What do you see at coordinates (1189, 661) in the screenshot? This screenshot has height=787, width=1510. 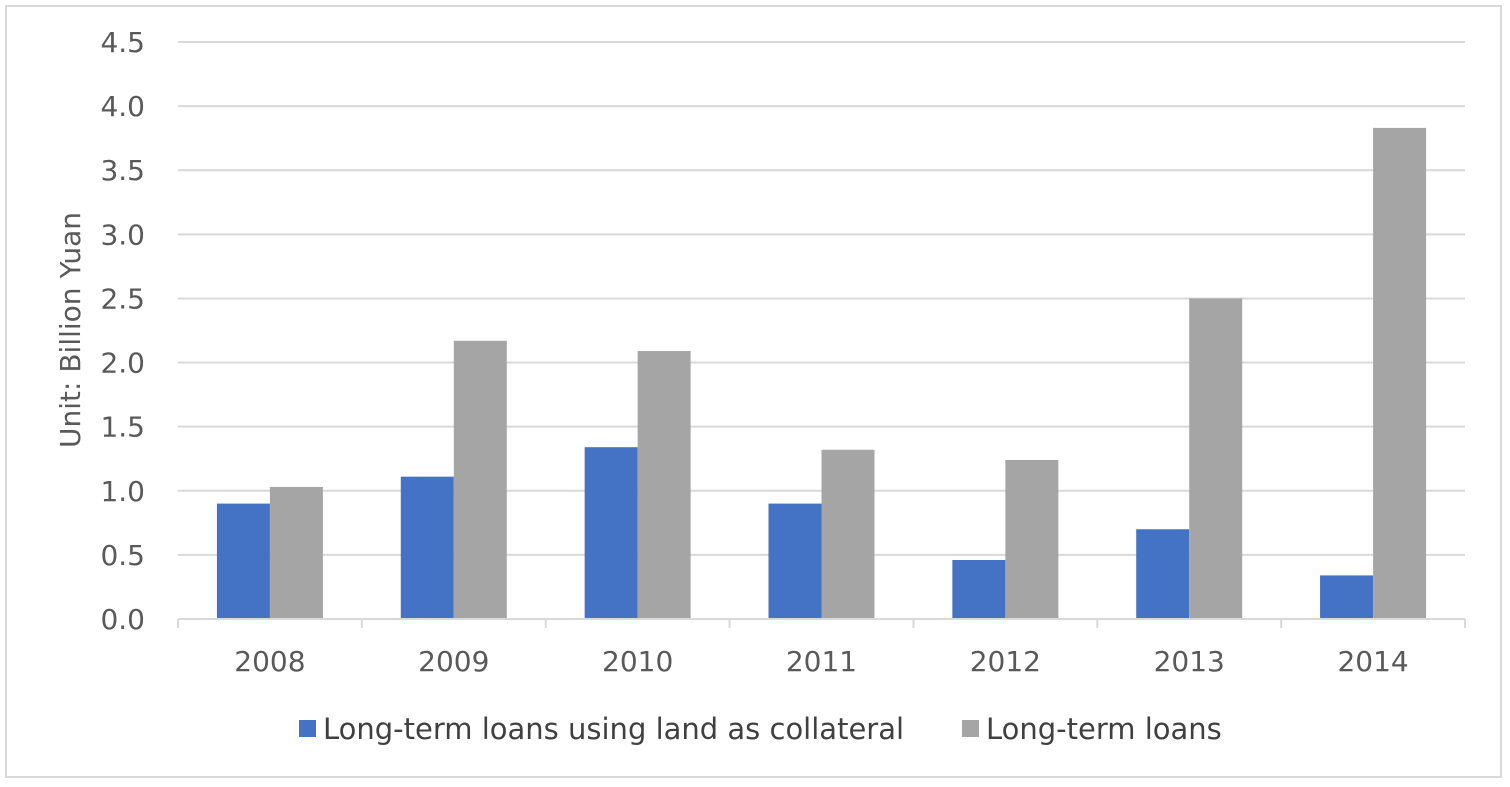 I see `x-tick-label: 2013` at bounding box center [1189, 661].